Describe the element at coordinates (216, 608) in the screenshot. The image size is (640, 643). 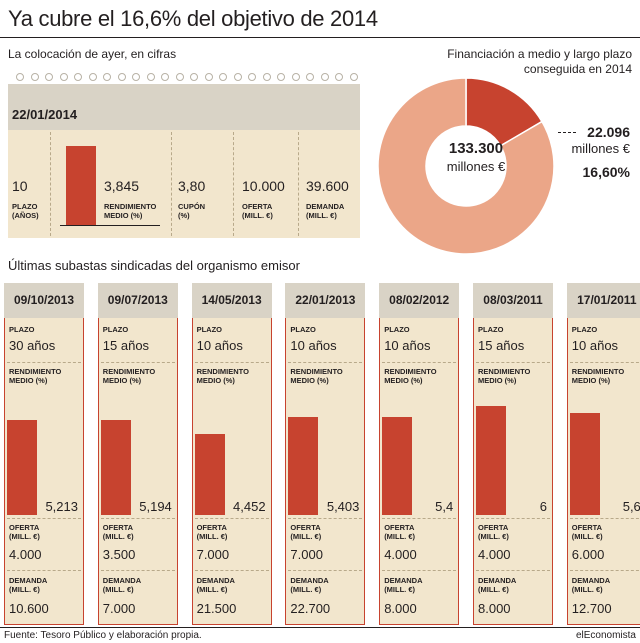
I see `demanda-value: 21.500` at that location.